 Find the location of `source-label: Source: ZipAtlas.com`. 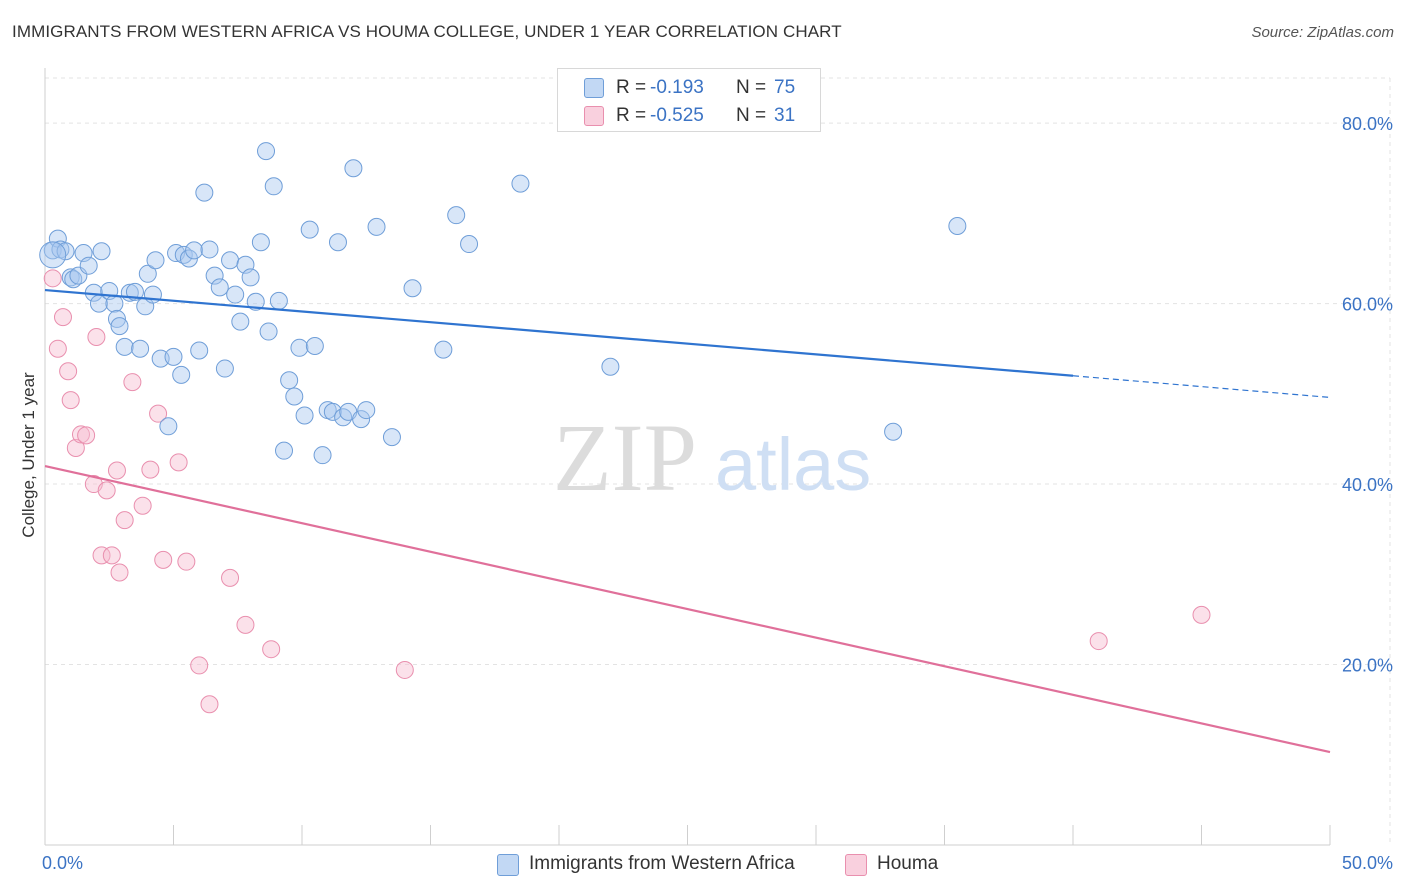

source-label: Source: ZipAtlas.com is located at coordinates (1322, 32).